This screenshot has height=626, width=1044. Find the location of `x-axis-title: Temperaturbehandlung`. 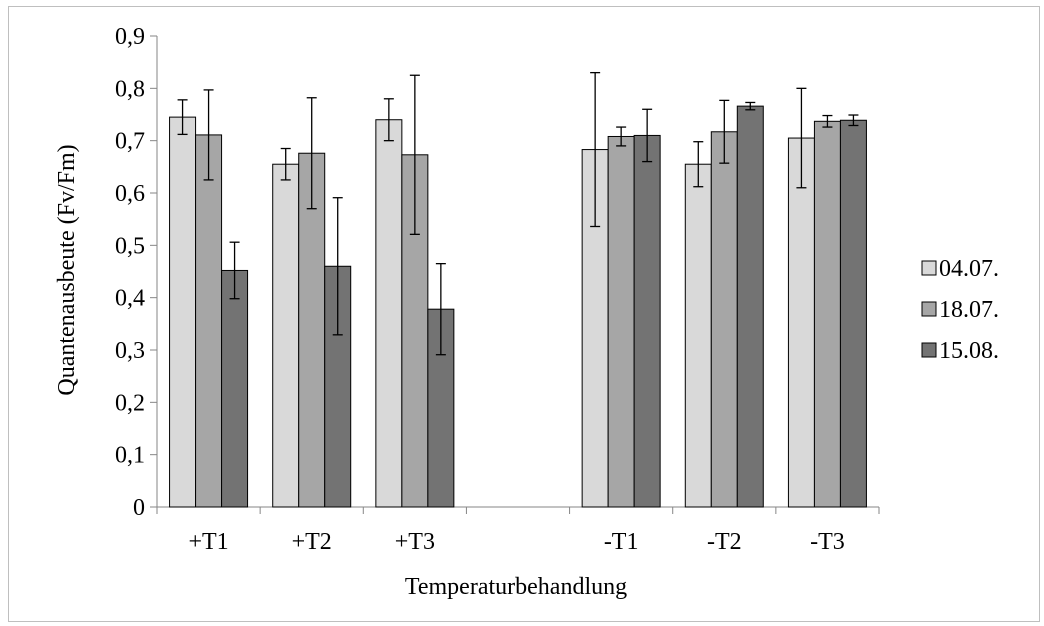

x-axis-title: Temperaturbehandlung is located at coordinates (516, 587).